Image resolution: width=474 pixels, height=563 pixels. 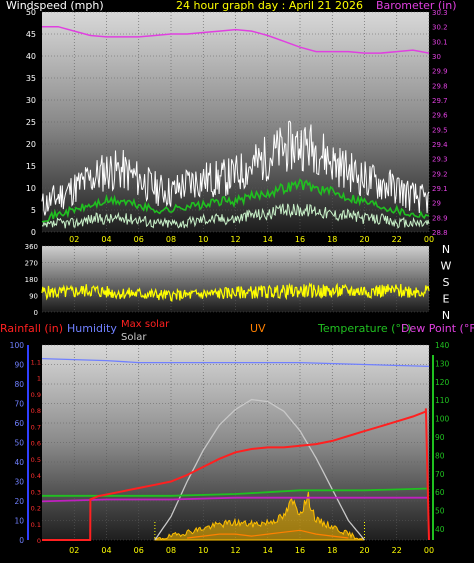 I want to click on baro-y-tick-label: 29.1, so click(x=440, y=189).